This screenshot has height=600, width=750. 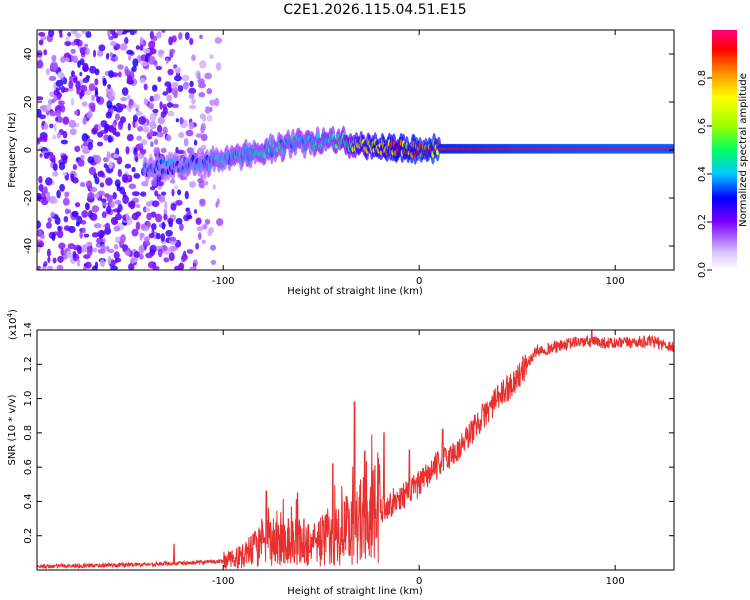 What do you see at coordinates (28, 536) in the screenshot?
I see `snr-ytick-label: 0.2` at bounding box center [28, 536].